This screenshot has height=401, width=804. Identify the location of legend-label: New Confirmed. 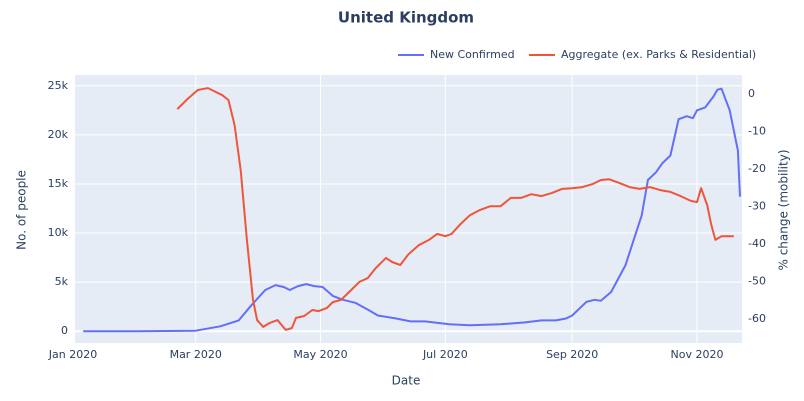
(472, 54).